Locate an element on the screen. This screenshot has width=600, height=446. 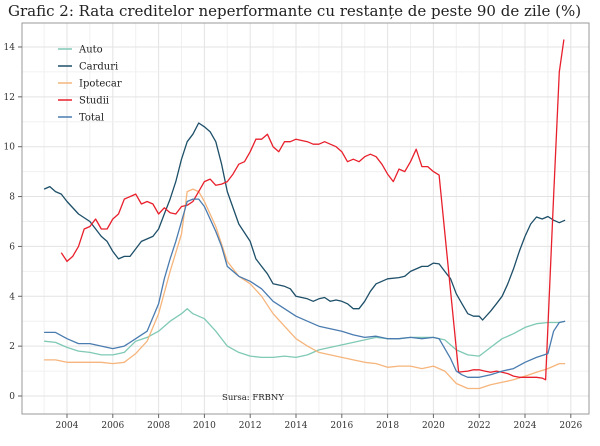
legend-label: Ipotecar is located at coordinates (100, 84).